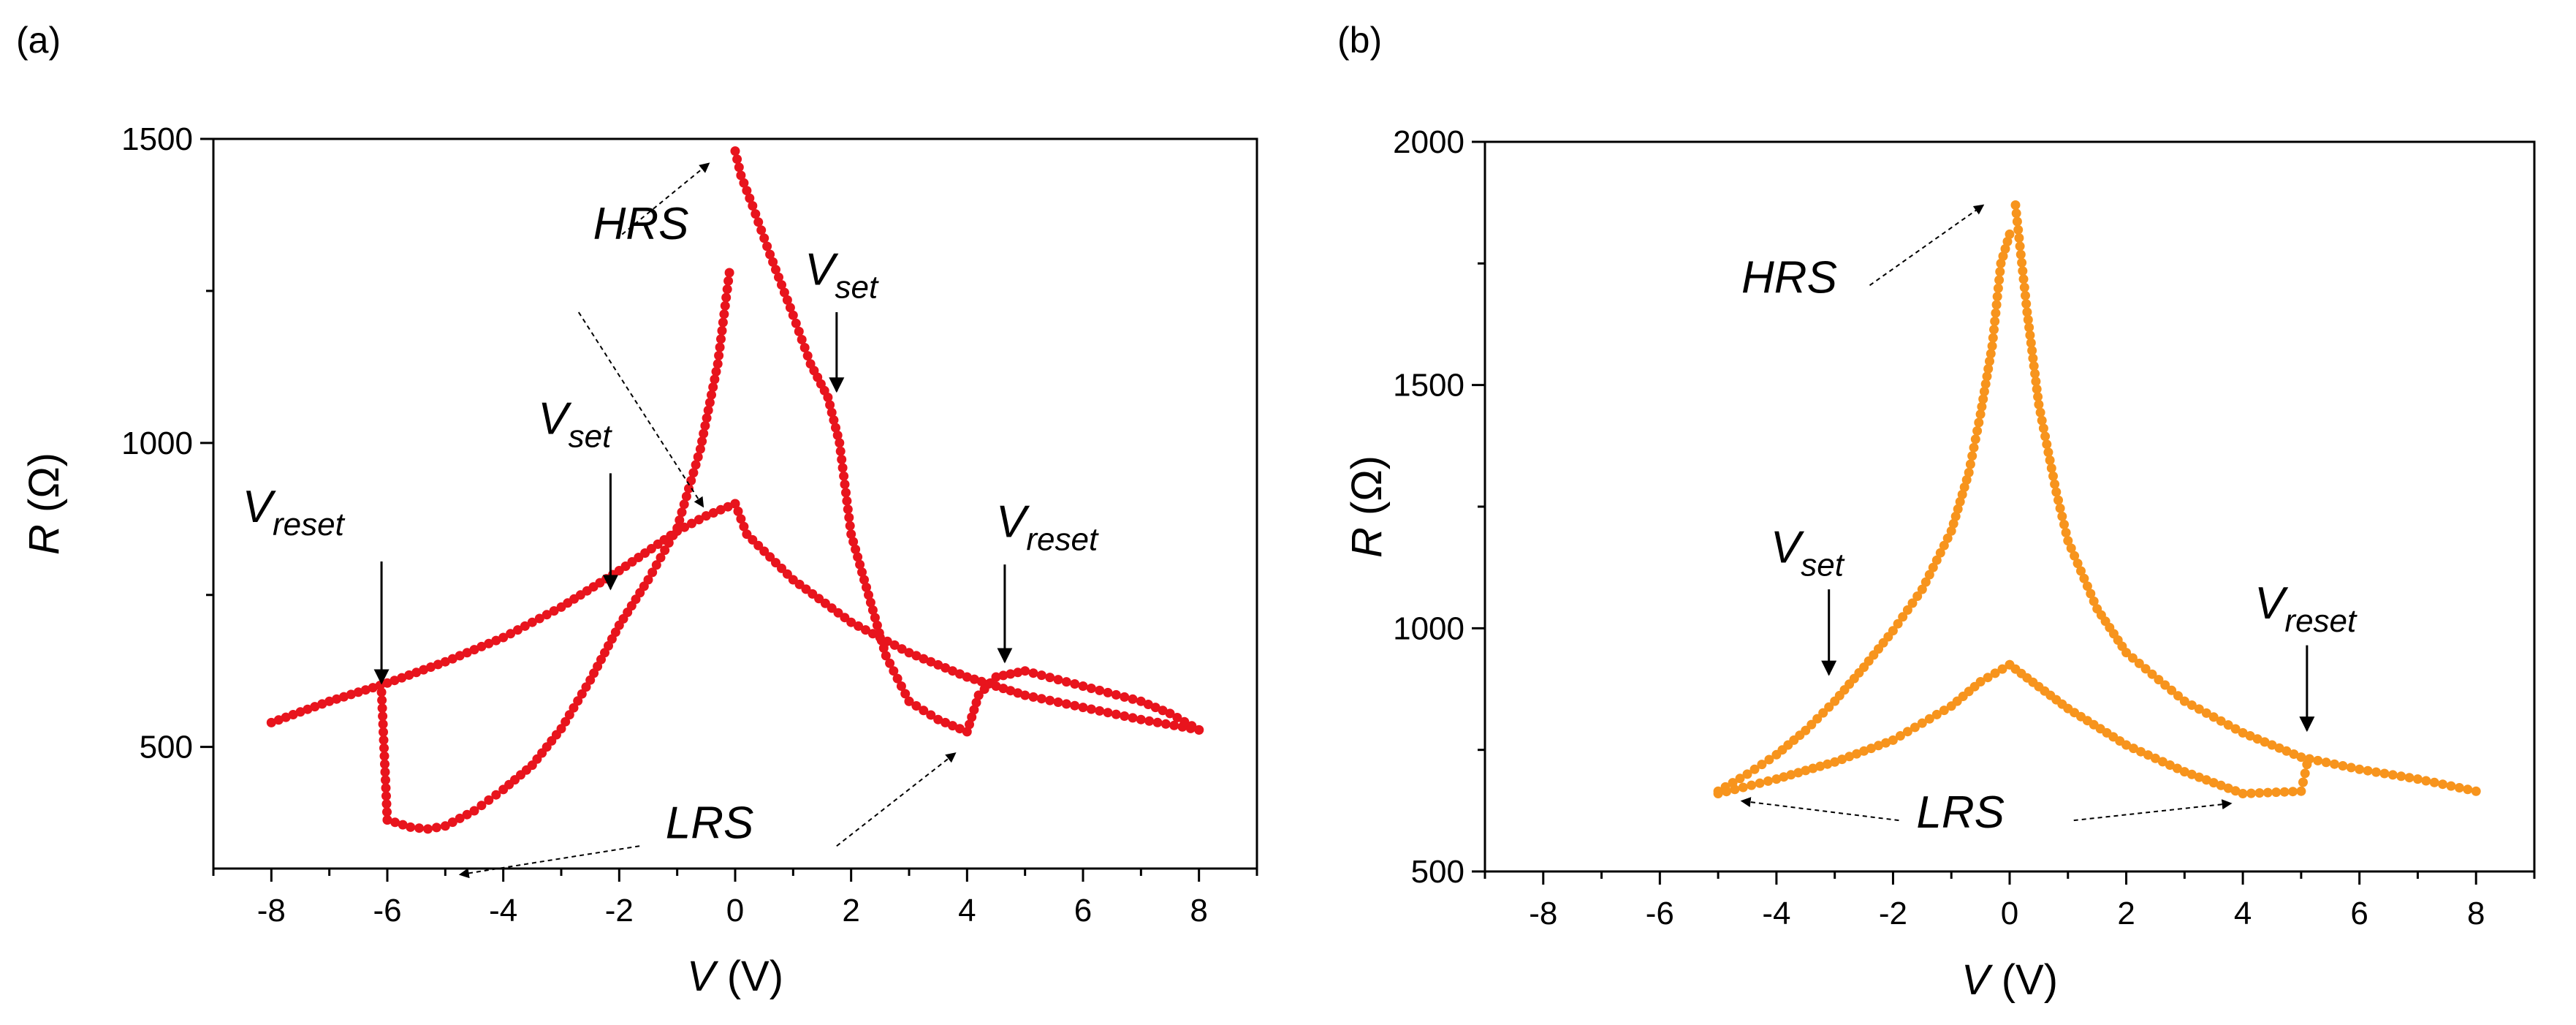  I want to click on x-tick-label: -2, so click(1893, 913).